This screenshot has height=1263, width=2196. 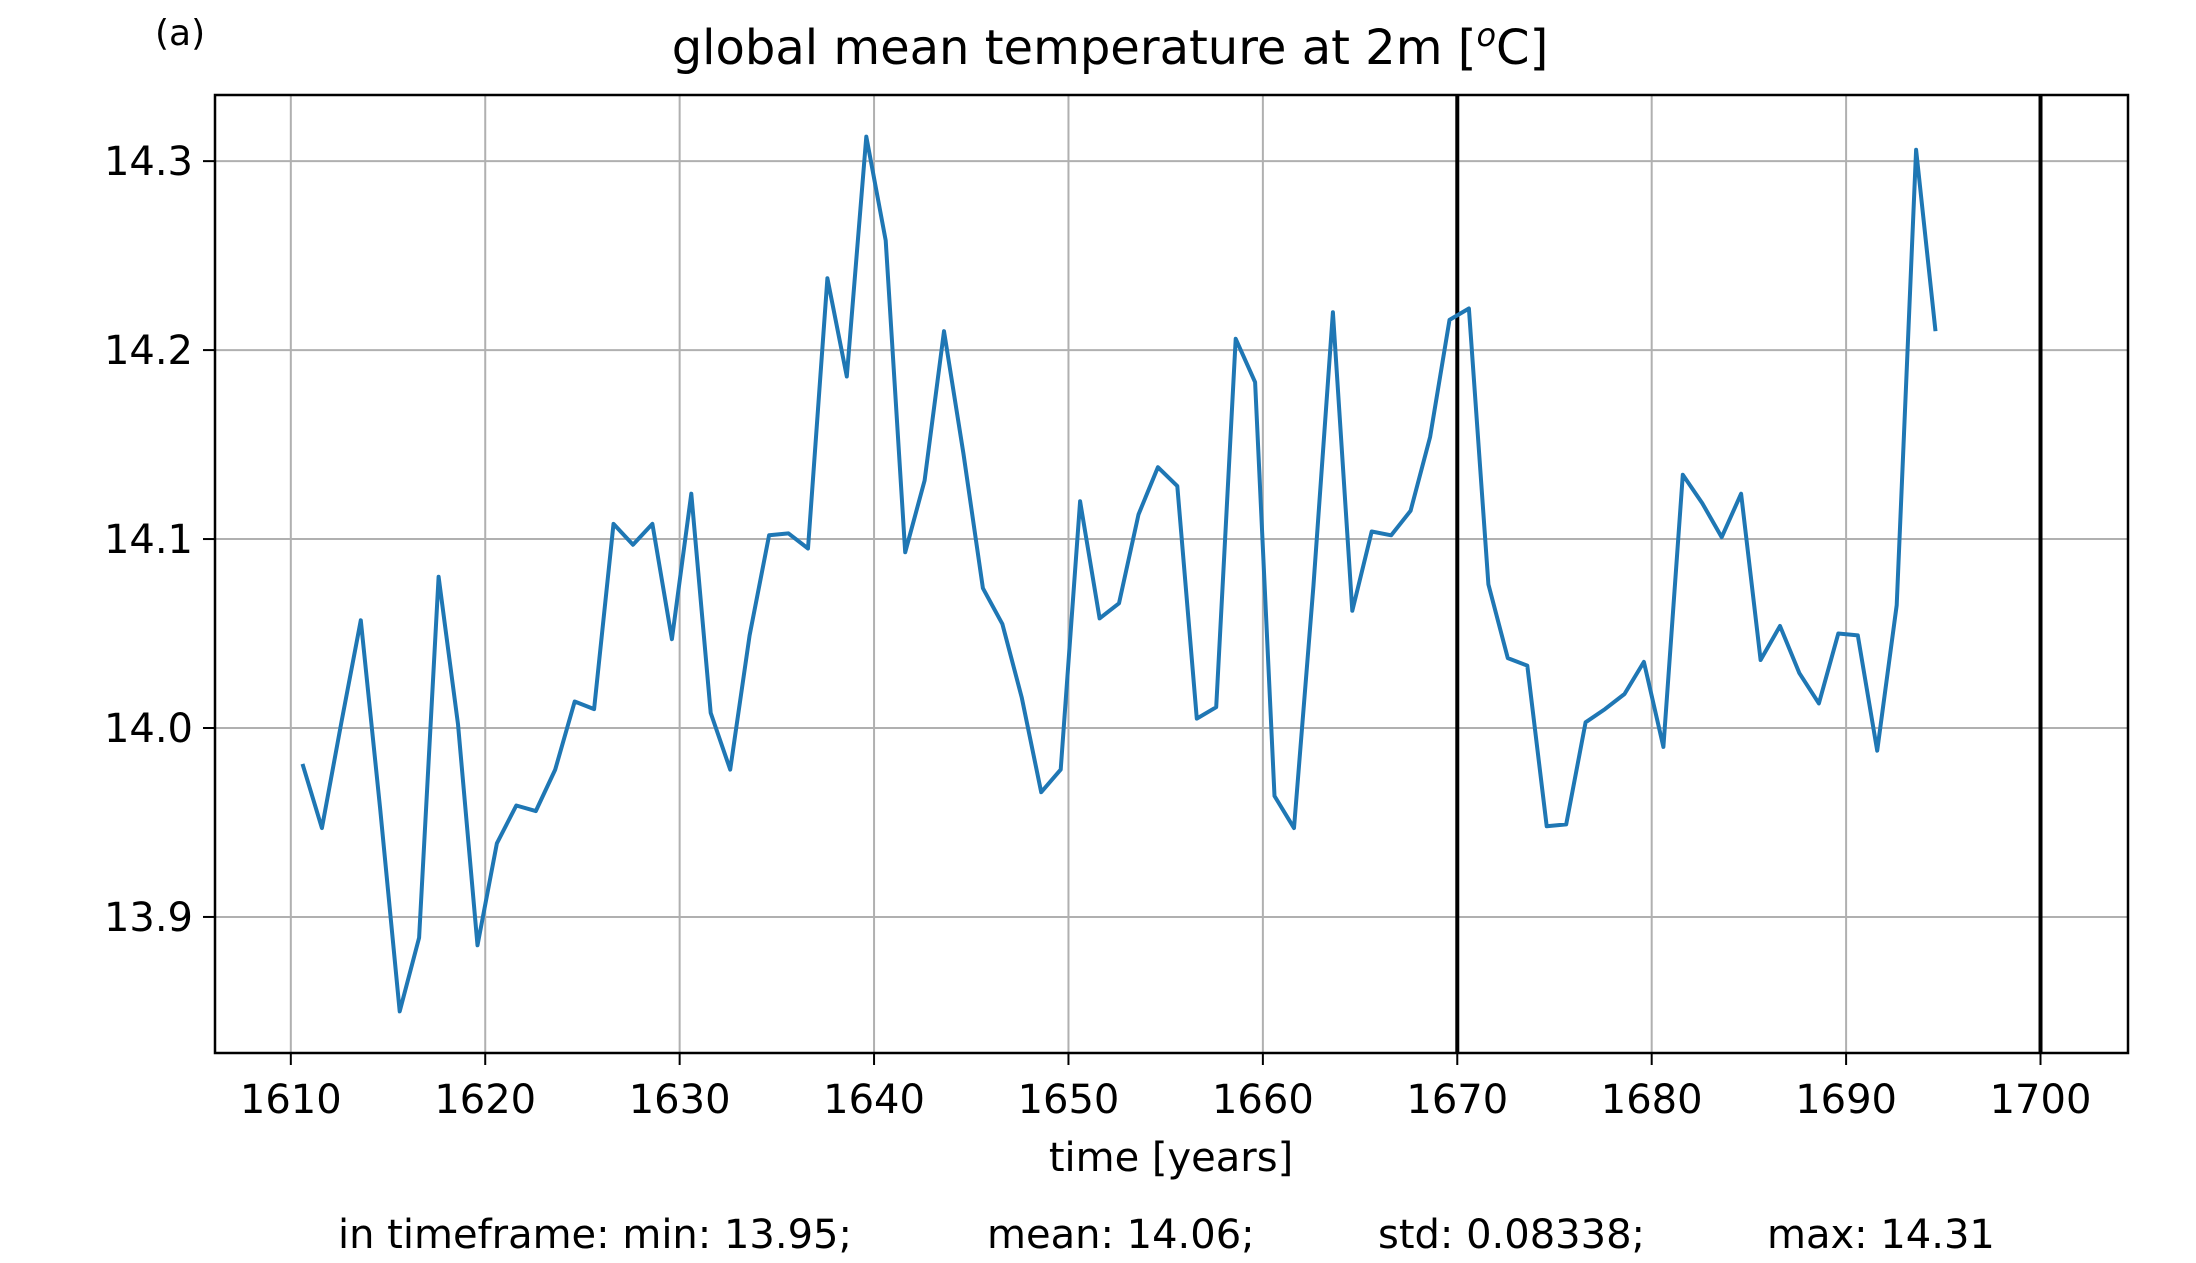 I want to click on chart-title: global mean temperature at 2m [oC], so click(x=1110, y=46).